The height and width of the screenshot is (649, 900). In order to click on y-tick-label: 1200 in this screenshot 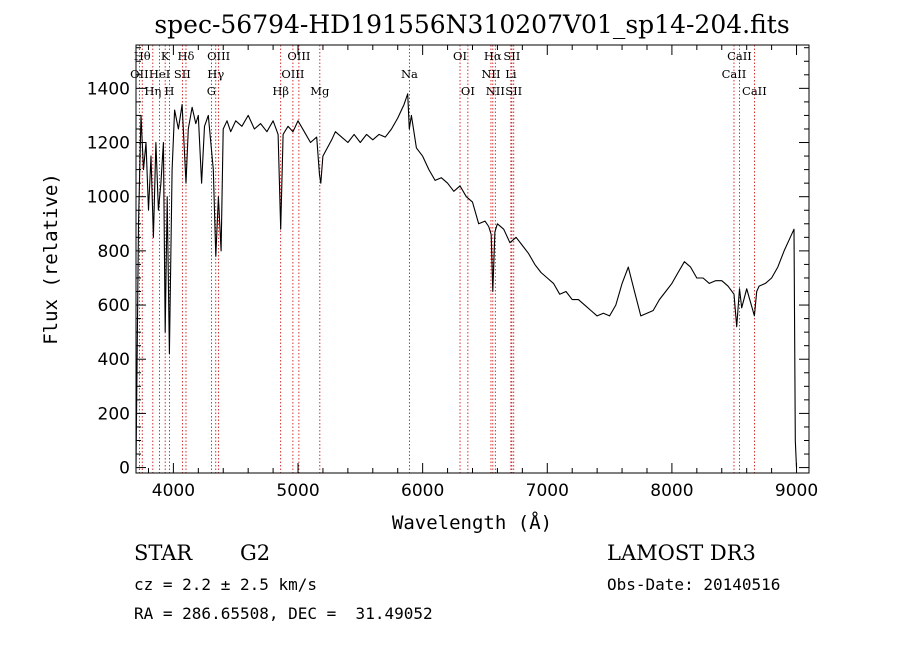, I will do `click(108, 144)`.